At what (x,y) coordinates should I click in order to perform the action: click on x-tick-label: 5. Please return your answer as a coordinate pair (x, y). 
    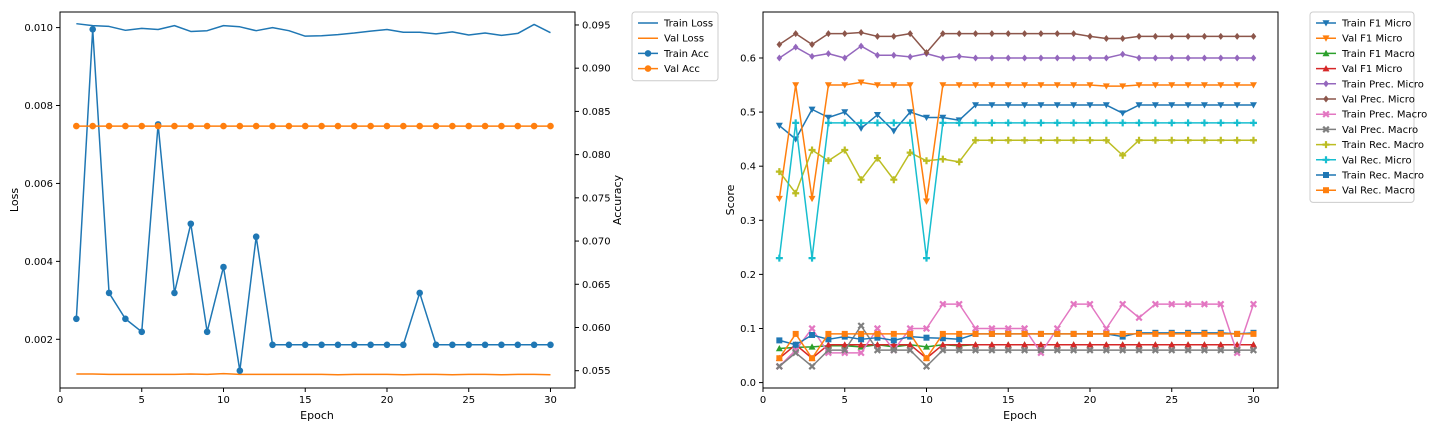
    Looking at the image, I should click on (845, 400).